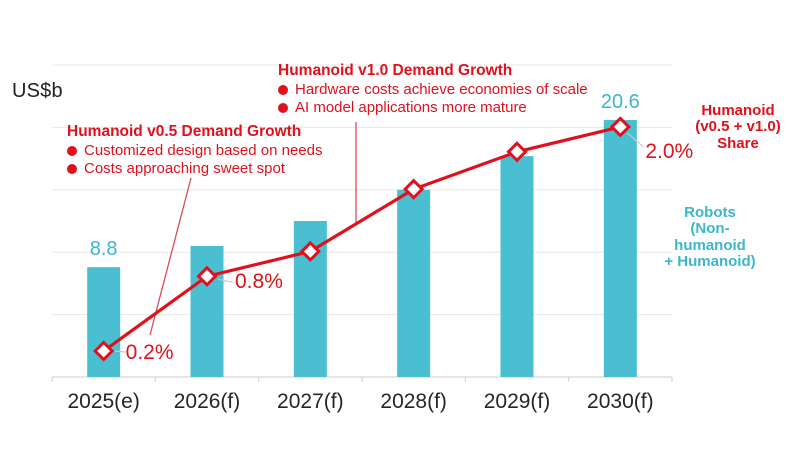 The height and width of the screenshot is (450, 800). Describe the element at coordinates (669, 151) in the screenshot. I see `share-value-label-2030(f): 2.0%` at that location.